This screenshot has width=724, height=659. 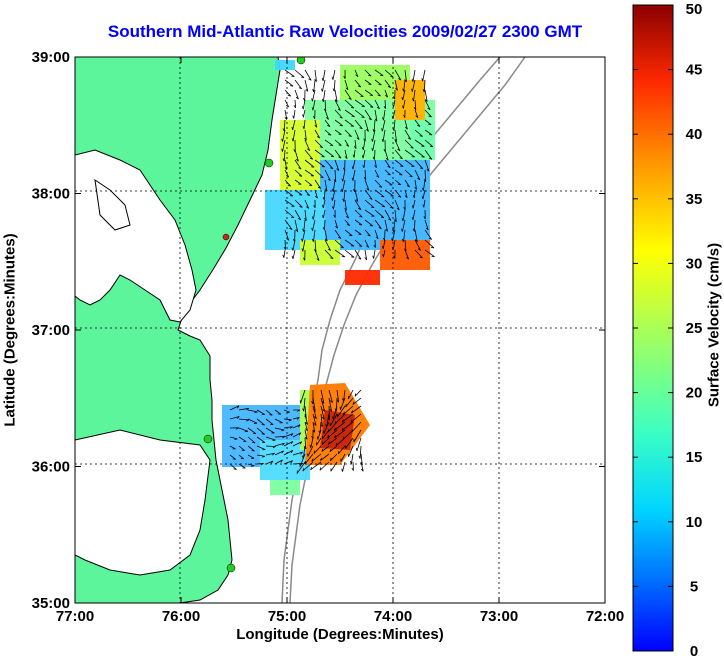 What do you see at coordinates (694, 328) in the screenshot?
I see `colorbar-tick-label: 25` at bounding box center [694, 328].